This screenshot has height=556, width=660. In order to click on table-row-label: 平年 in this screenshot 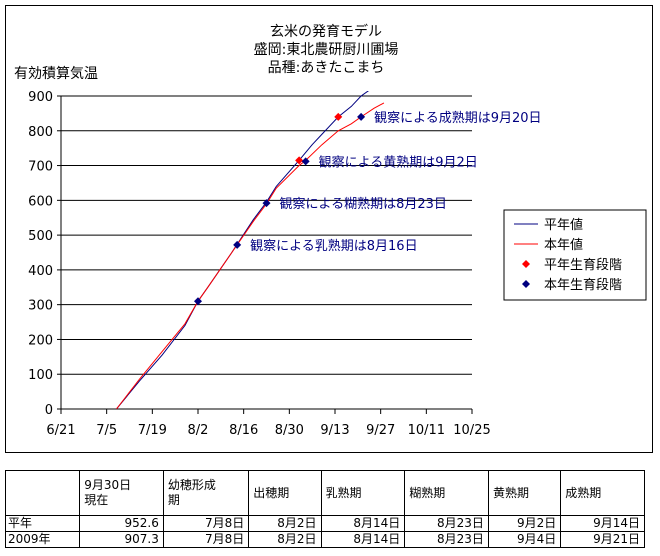, I will do `click(42, 523)`.